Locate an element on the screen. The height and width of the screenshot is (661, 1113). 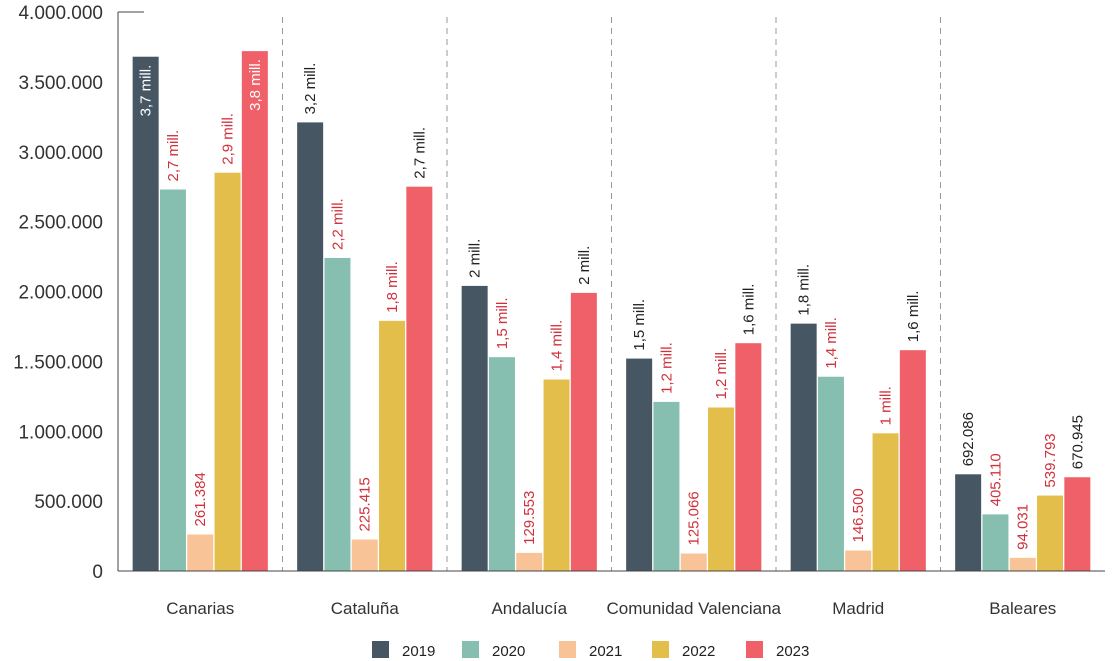
bar-value-label: 94.031 is located at coordinates (1023, 527).